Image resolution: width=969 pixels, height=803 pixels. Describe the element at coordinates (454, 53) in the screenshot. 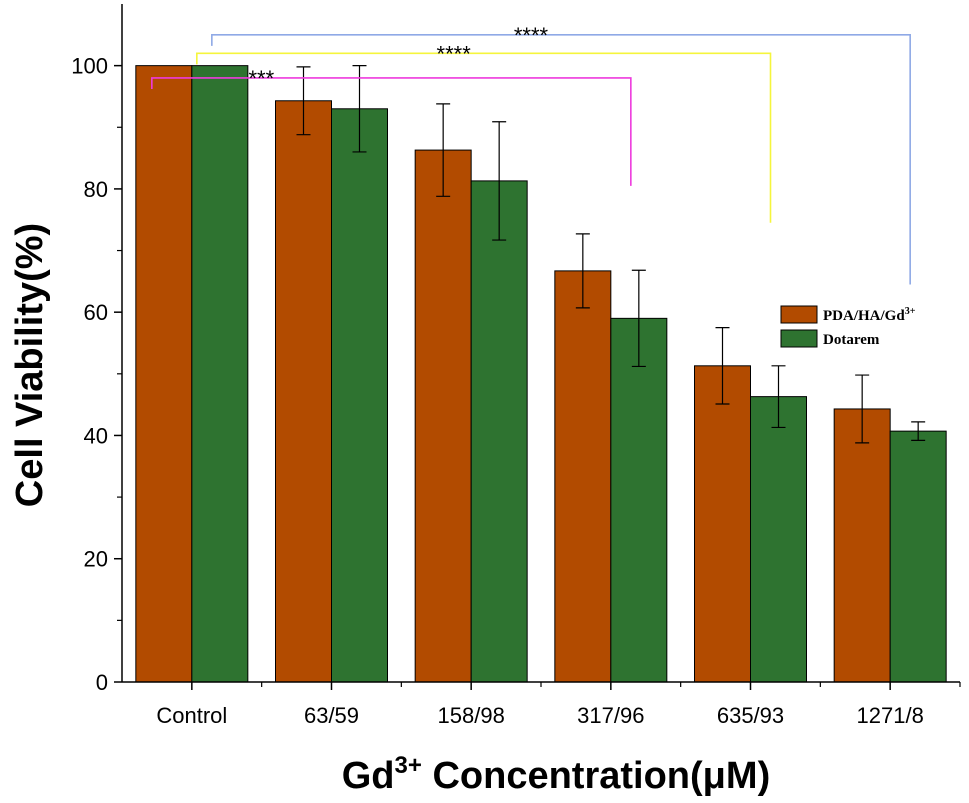

I see `significance-label-1: ****` at that location.